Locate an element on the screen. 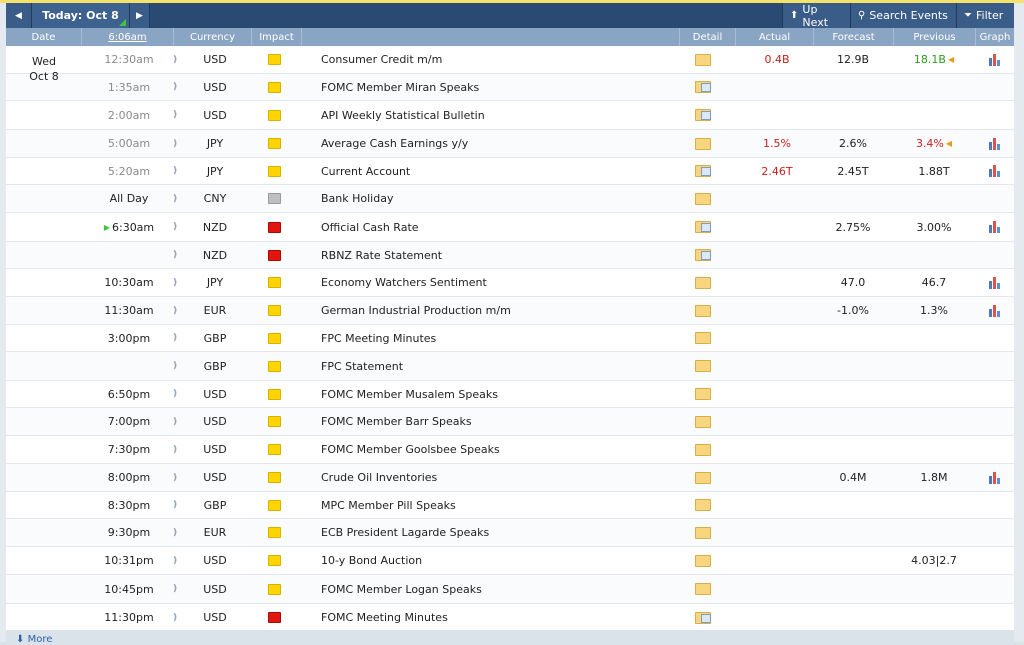 This screenshot has width=1024, height=645. event-title: API Weekly Statistical Bulletin is located at coordinates (403, 115).